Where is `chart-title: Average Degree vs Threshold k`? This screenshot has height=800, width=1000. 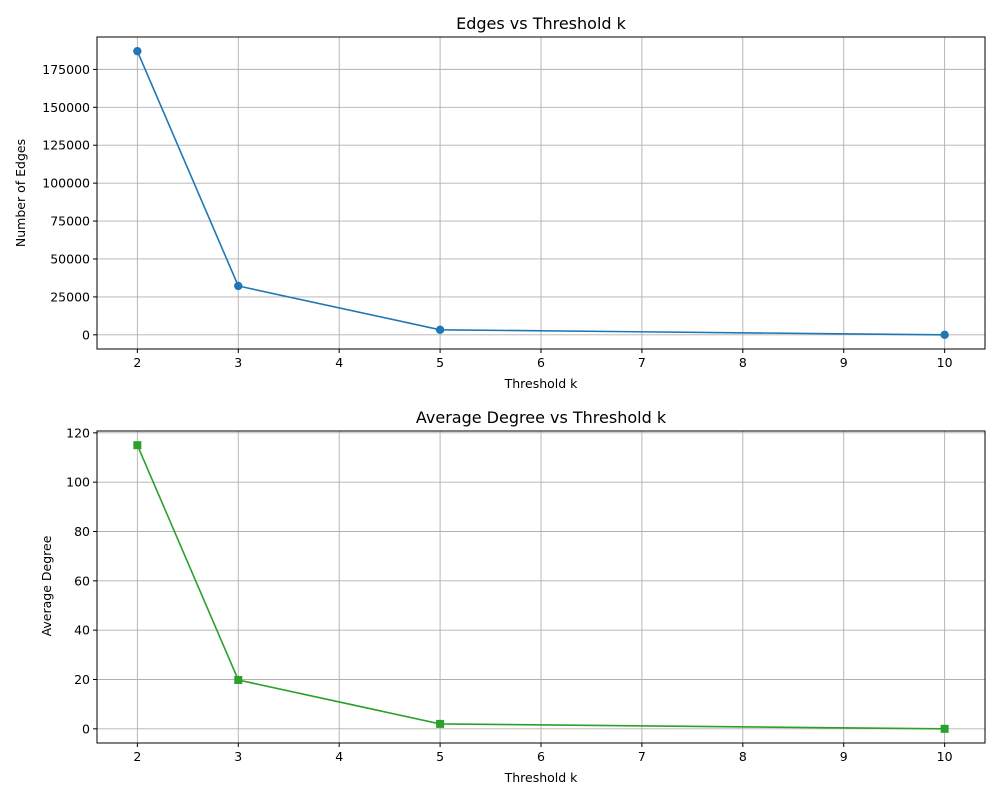 chart-title: Average Degree vs Threshold k is located at coordinates (541, 417).